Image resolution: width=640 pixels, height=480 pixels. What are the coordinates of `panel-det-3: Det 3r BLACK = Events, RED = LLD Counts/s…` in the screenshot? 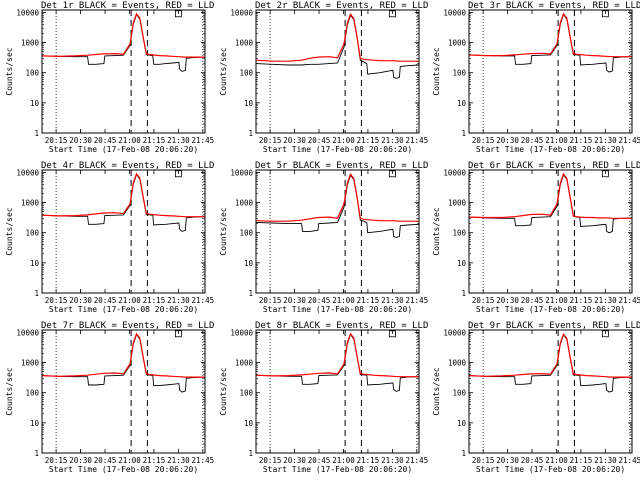 It's located at (536, 77).